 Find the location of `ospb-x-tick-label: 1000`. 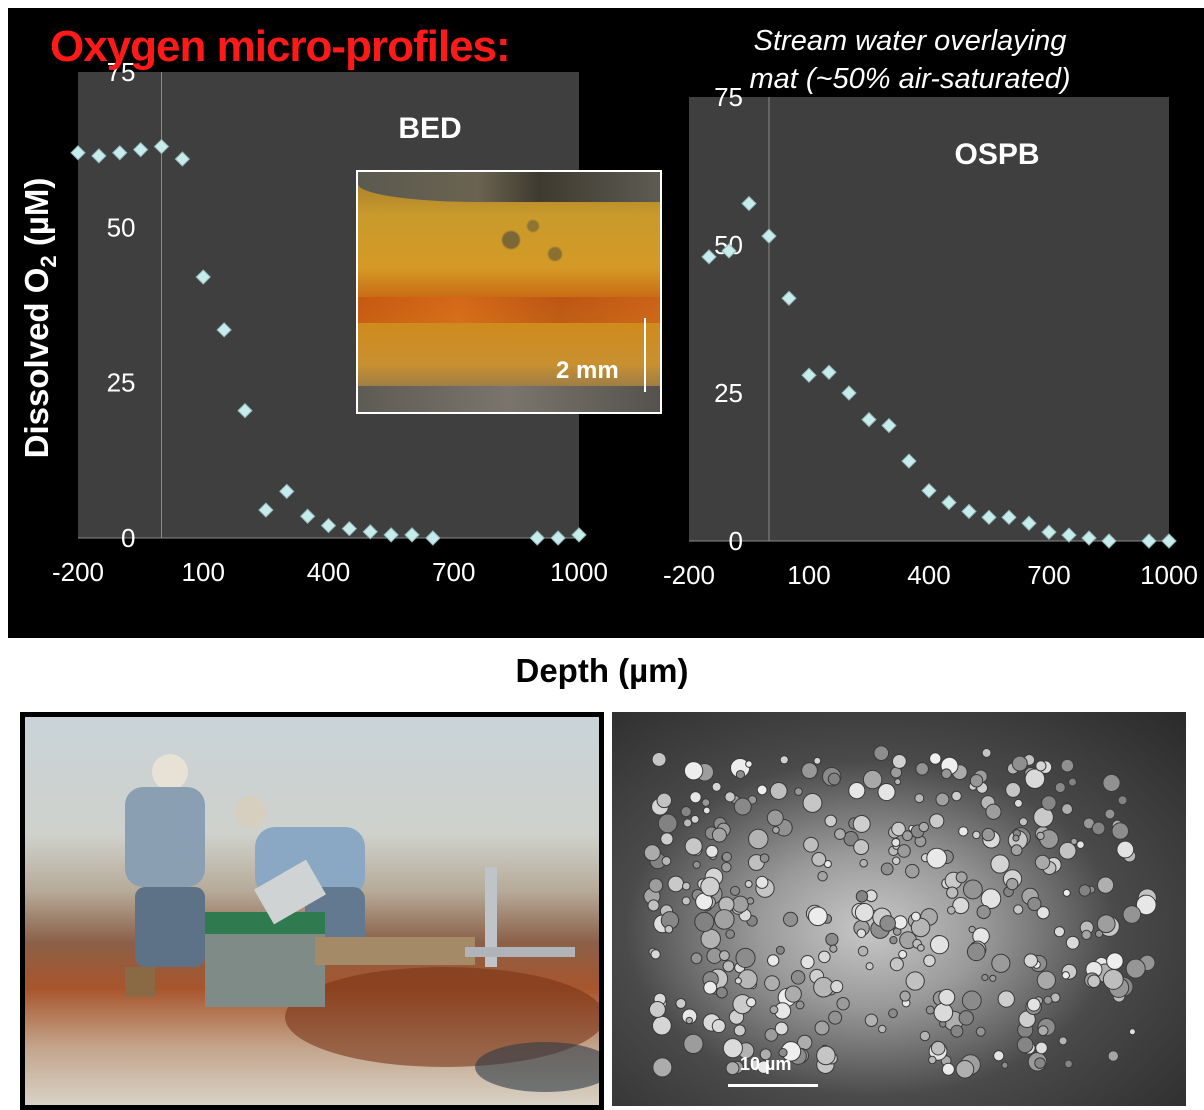

ospb-x-tick-label: 1000 is located at coordinates (1169, 575).